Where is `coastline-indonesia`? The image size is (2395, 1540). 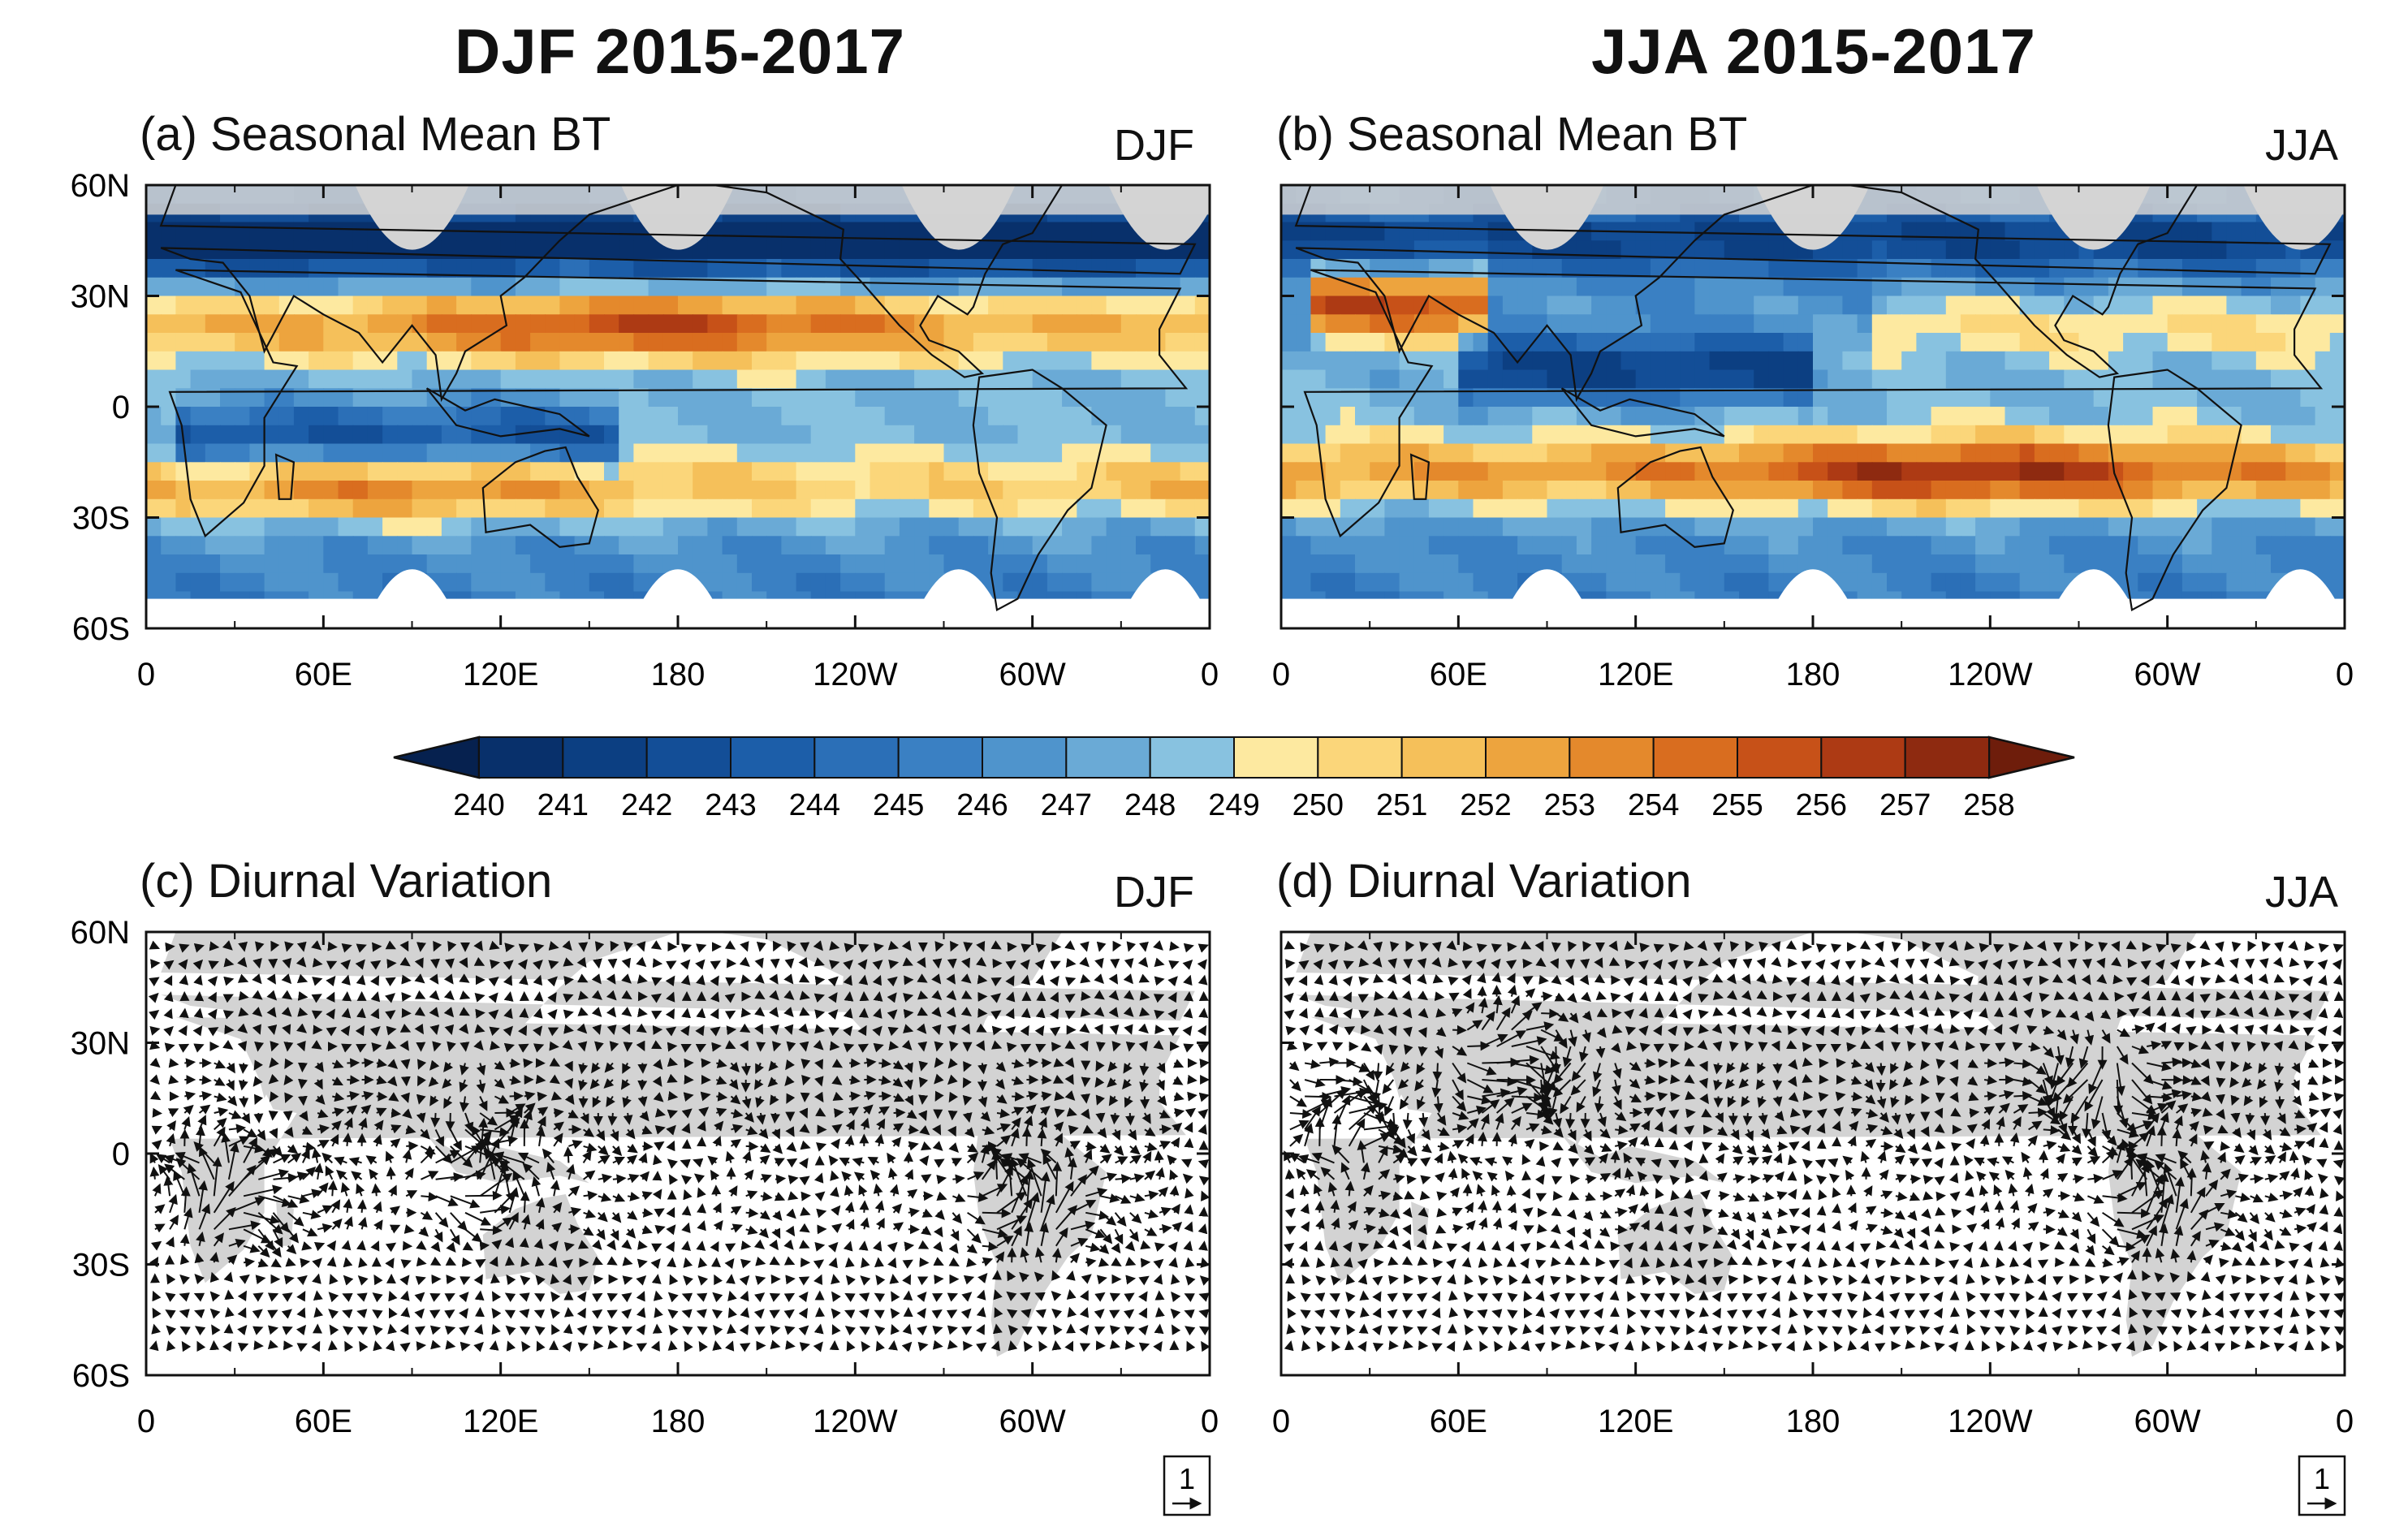 coastline-indonesia is located at coordinates (507, 413).